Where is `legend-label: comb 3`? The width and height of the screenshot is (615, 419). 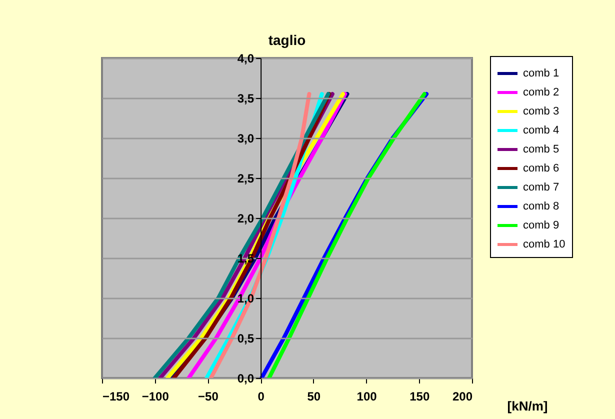
legend-label: comb 3 is located at coordinates (541, 112).